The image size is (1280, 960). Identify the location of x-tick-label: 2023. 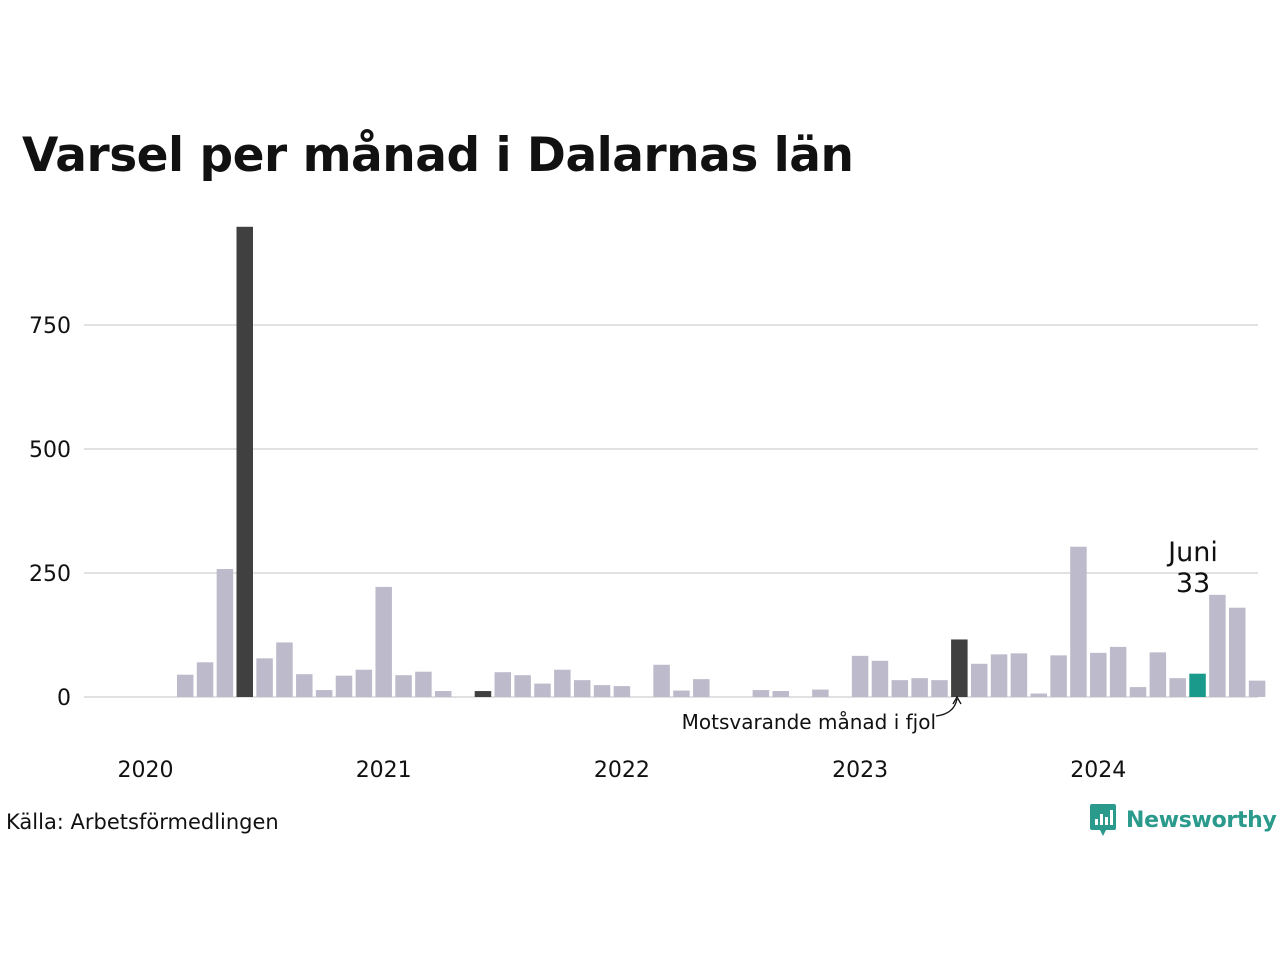
(860, 770).